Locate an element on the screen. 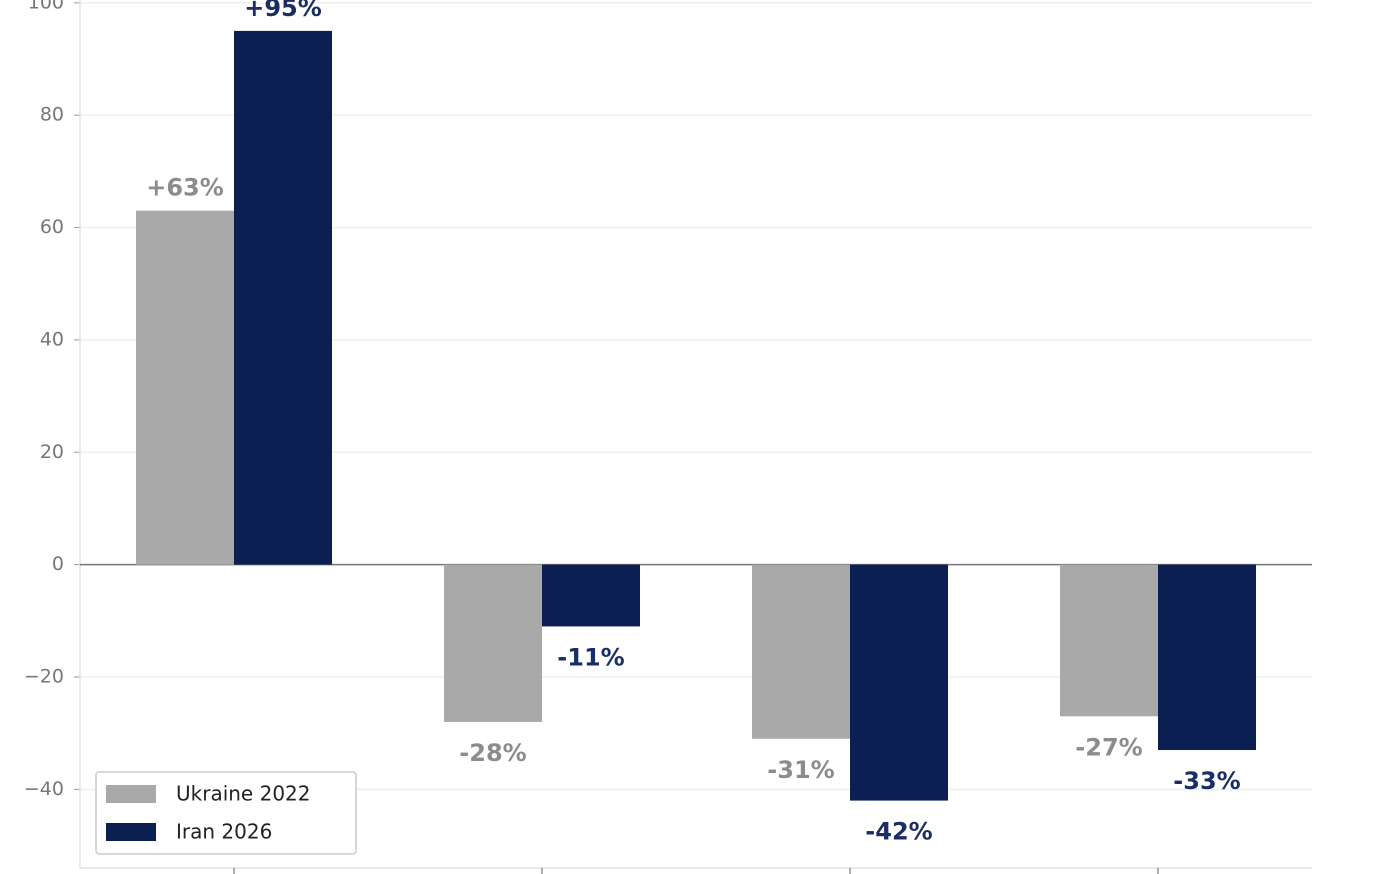  y-tick-label: 20 is located at coordinates (52, 452).